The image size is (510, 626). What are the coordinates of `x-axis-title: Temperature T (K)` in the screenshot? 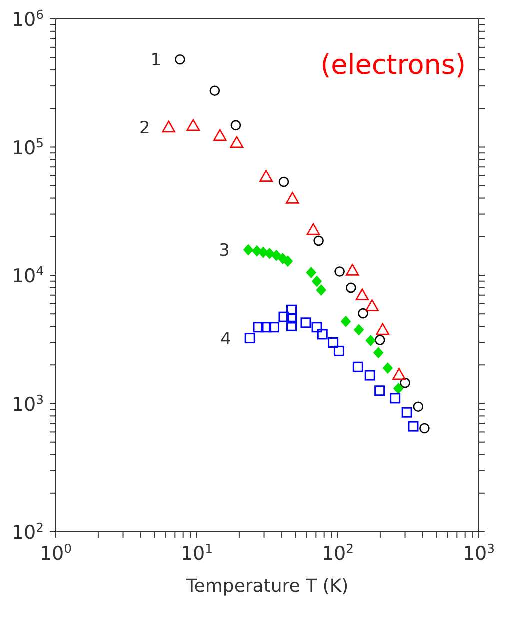 It's located at (267, 586).